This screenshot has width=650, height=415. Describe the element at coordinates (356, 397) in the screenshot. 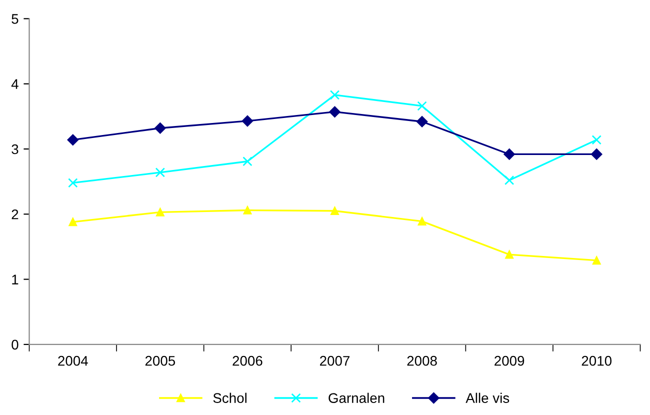

I see `legend-label: Garnalen` at that location.